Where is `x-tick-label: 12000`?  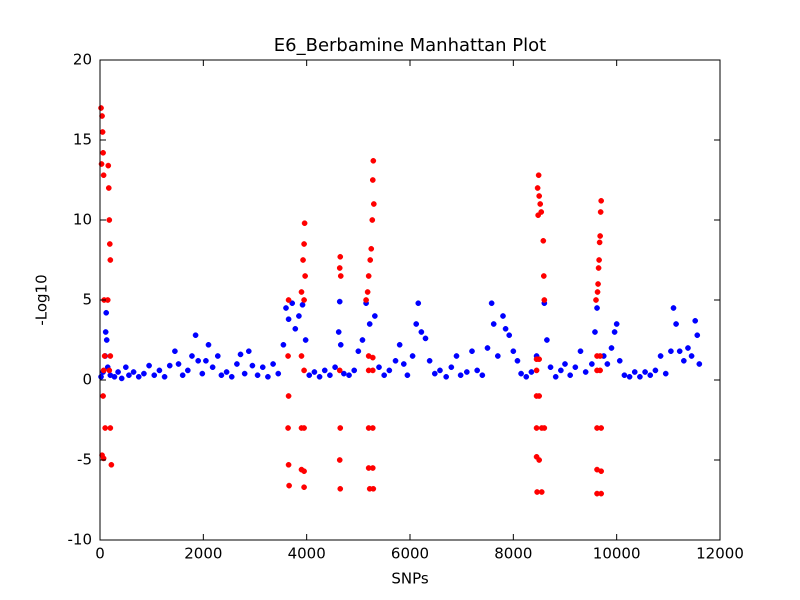
x-tick-label: 12000 is located at coordinates (720, 554).